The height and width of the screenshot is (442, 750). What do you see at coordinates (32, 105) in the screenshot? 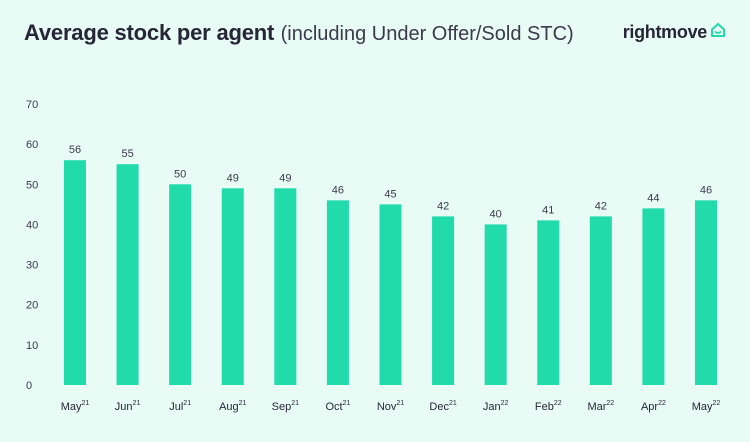
I see `y-tick-label: 70` at bounding box center [32, 105].